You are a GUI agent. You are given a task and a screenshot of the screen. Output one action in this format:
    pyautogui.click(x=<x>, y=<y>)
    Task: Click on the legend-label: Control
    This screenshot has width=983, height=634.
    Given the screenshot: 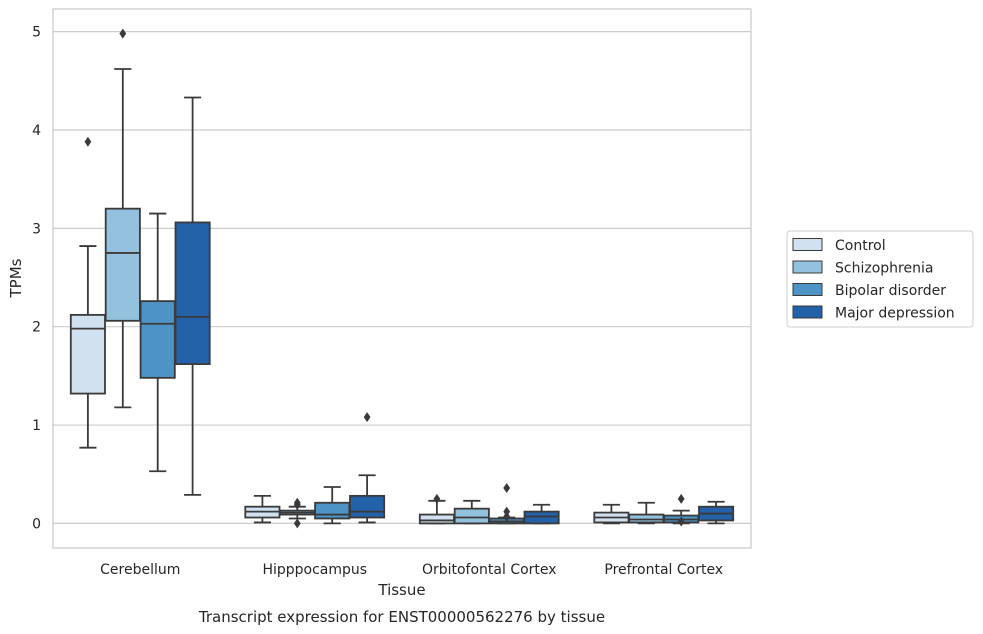 What is the action you would take?
    pyautogui.click(x=860, y=246)
    